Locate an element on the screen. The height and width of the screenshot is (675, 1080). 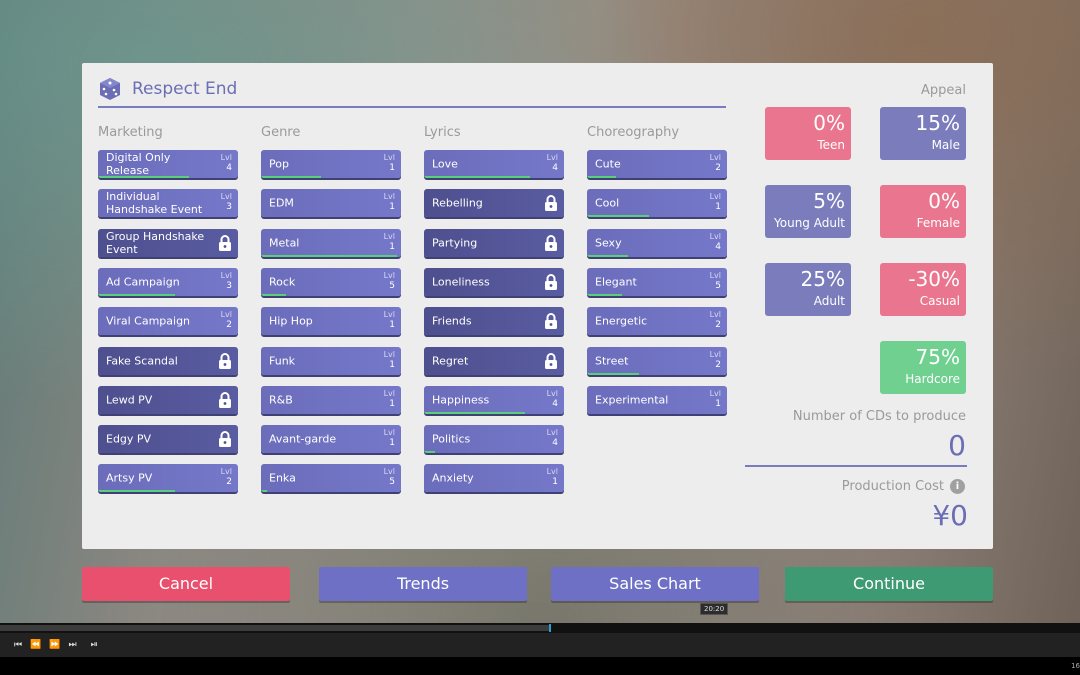
rewind-icon: ⏪ is located at coordinates (36, 645).